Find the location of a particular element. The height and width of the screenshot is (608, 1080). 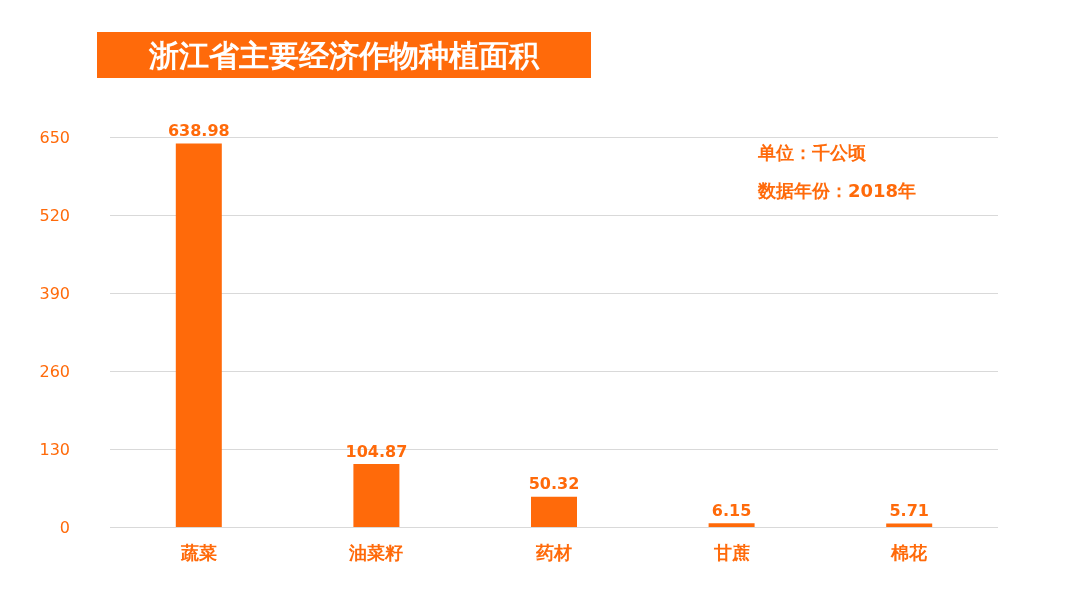

y-tick-label: 130 is located at coordinates (54, 449).